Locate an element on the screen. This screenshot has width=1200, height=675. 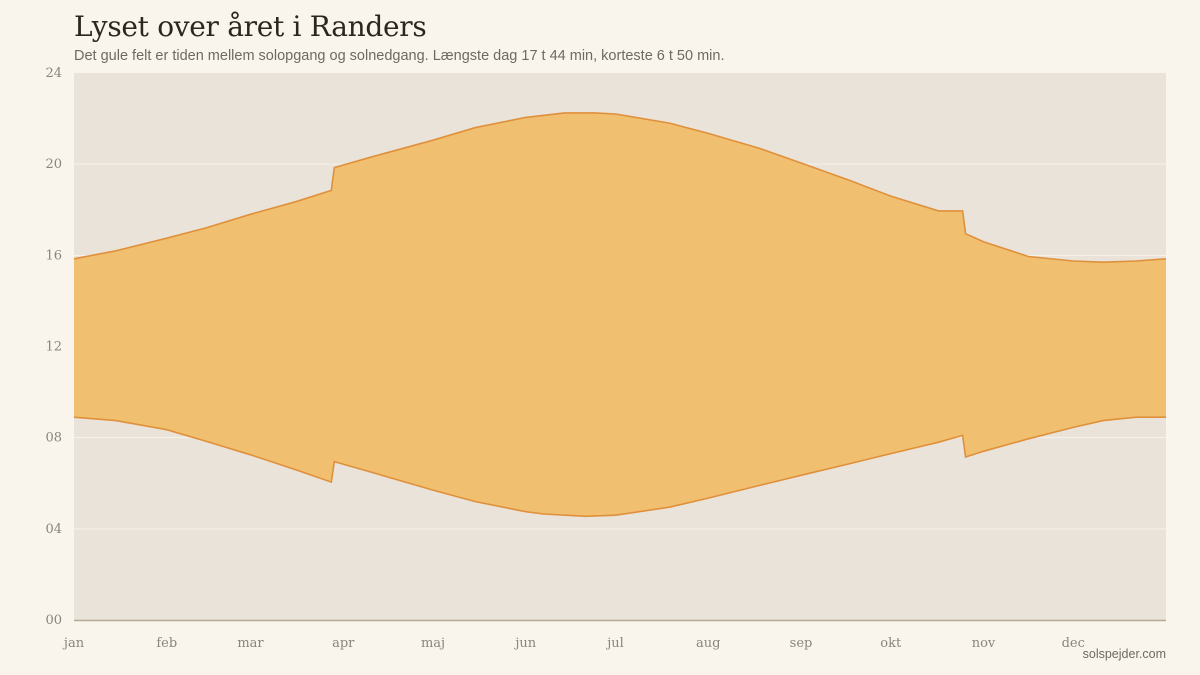
x-tick-label-jan: jan is located at coordinates (73, 643).